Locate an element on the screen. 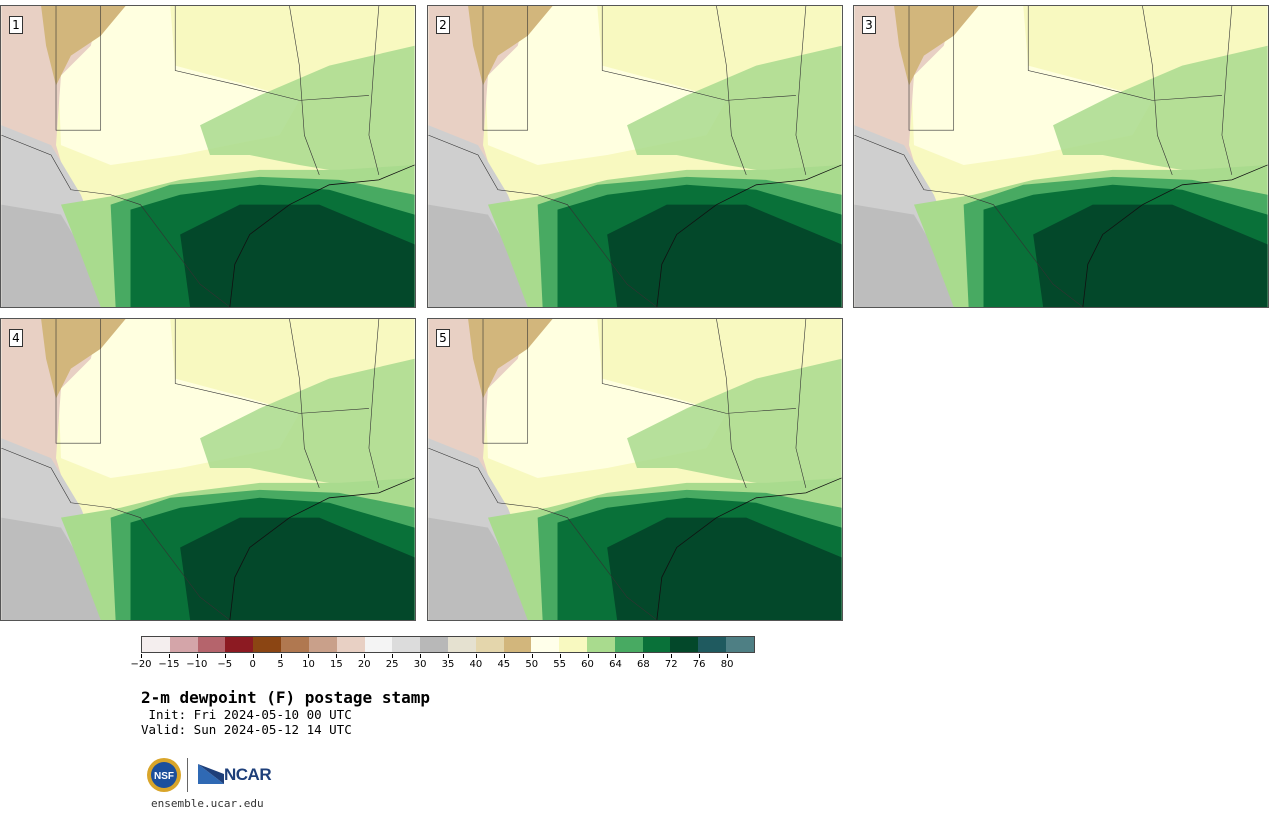  colorbar-tick-label: −20 is located at coordinates (141, 664).